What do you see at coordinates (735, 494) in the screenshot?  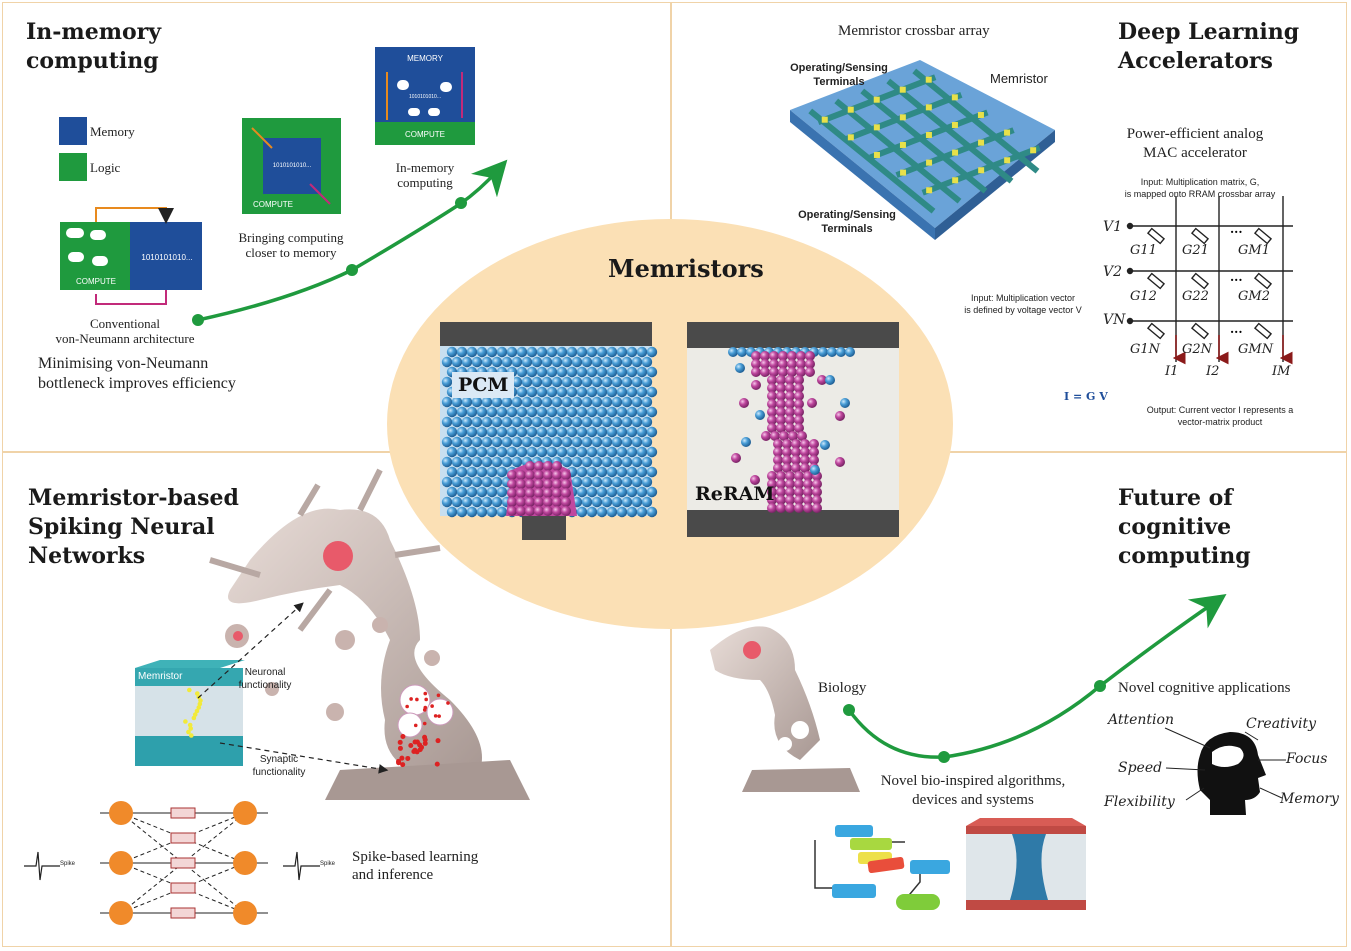 I see `reram-label: ReRAM` at bounding box center [735, 494].